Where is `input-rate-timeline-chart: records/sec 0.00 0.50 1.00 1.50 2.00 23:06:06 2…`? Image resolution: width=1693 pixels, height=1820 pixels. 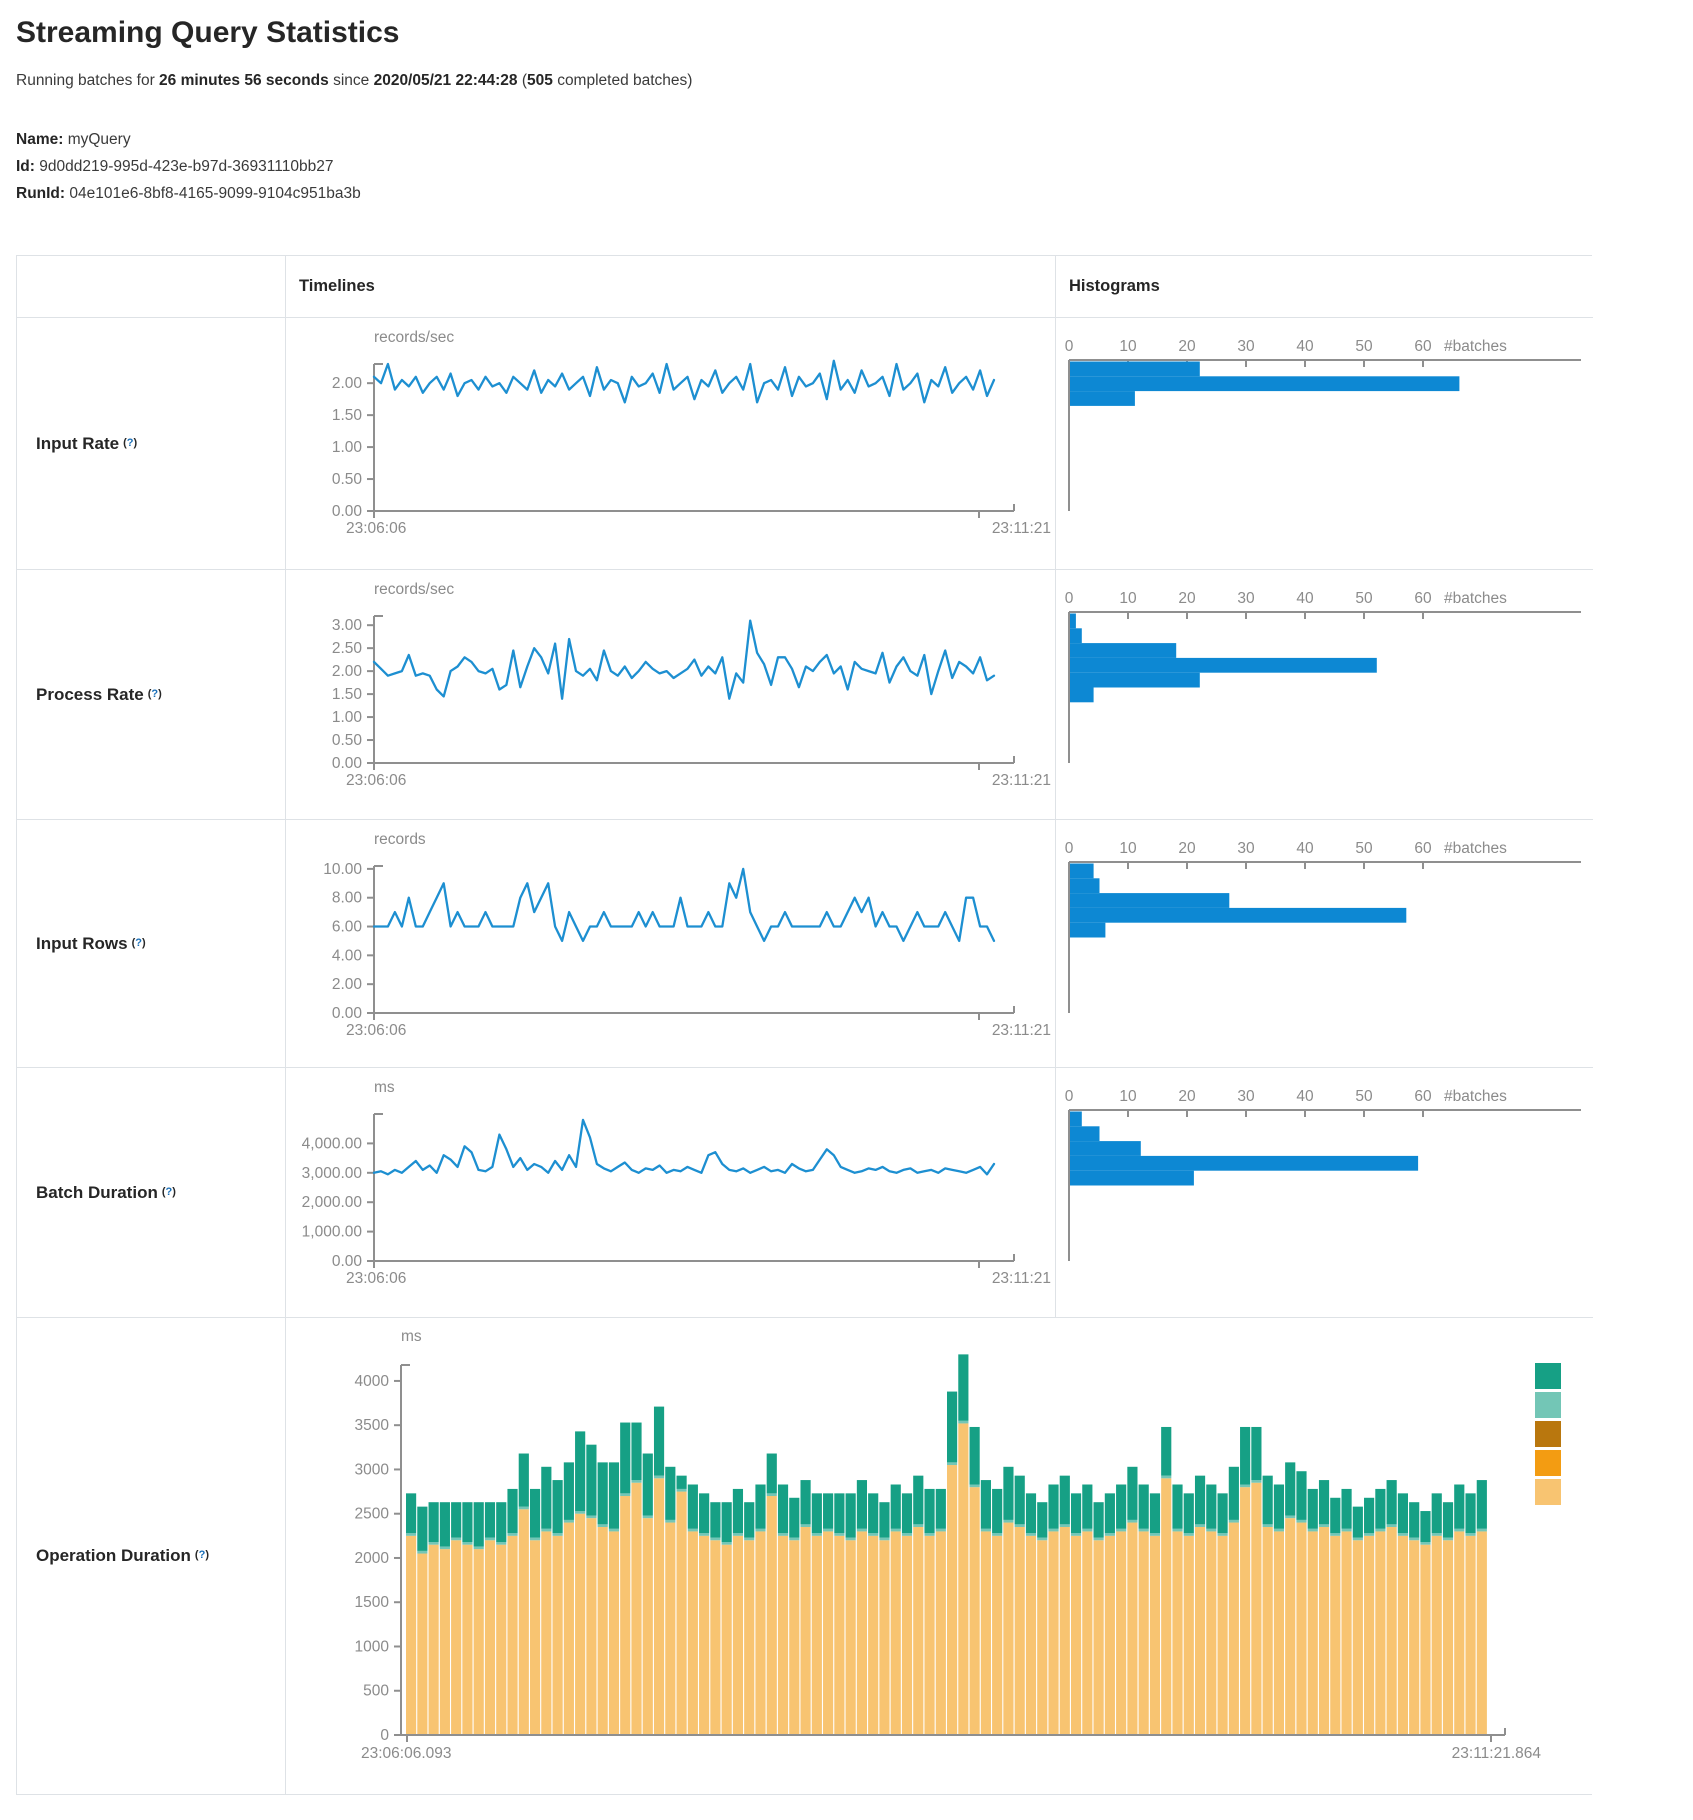 input-rate-timeline-chart: records/sec 0.00 0.50 1.00 1.50 2.00 23:06:06 2… is located at coordinates (670, 443).